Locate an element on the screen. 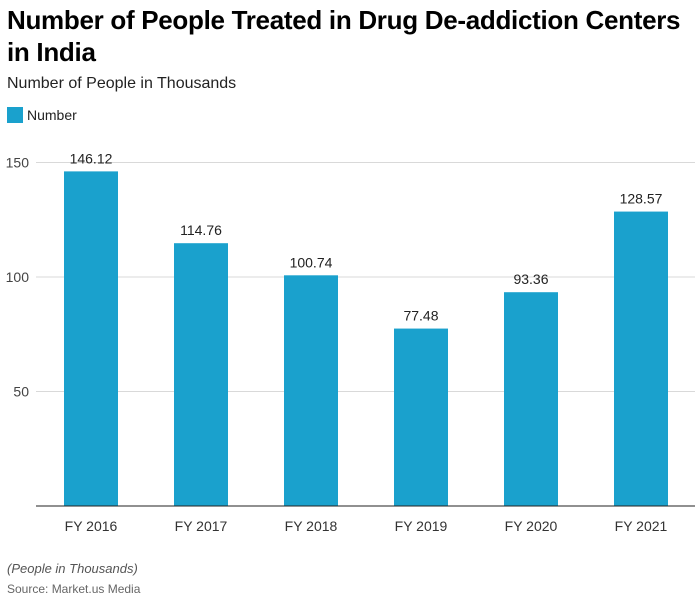 The height and width of the screenshot is (604, 699). y-tick-label: 100 is located at coordinates (18, 277).